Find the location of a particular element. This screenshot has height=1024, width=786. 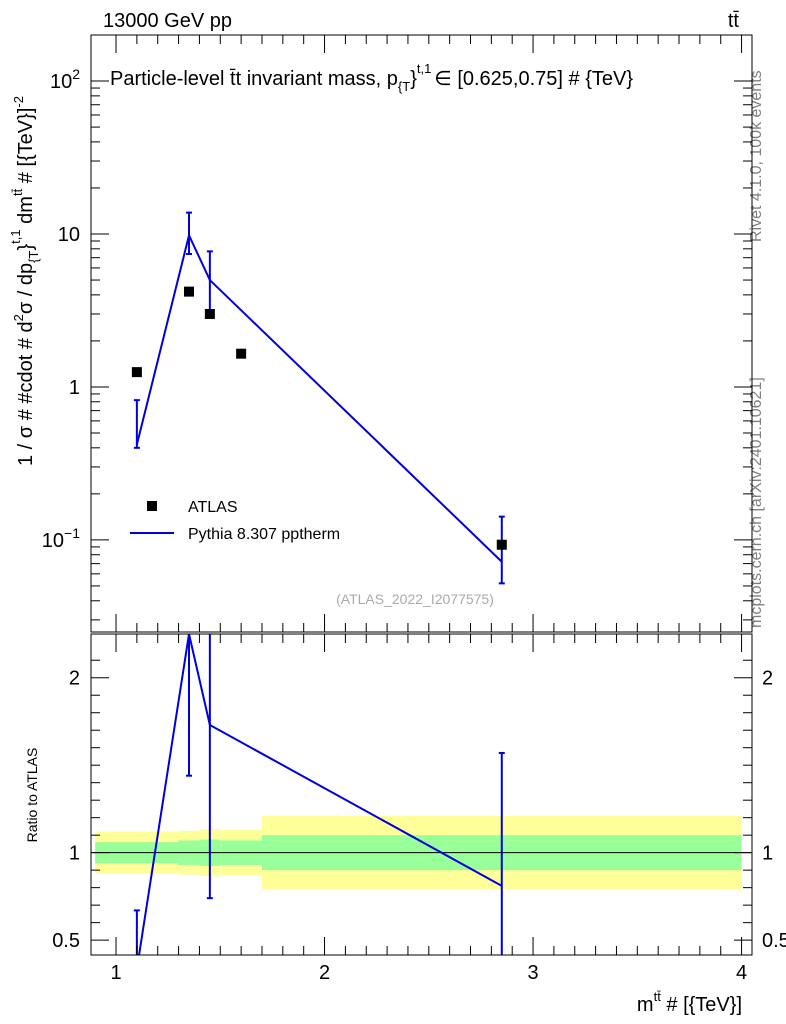

main-ytick-label: 10² is located at coordinates (65, 79).